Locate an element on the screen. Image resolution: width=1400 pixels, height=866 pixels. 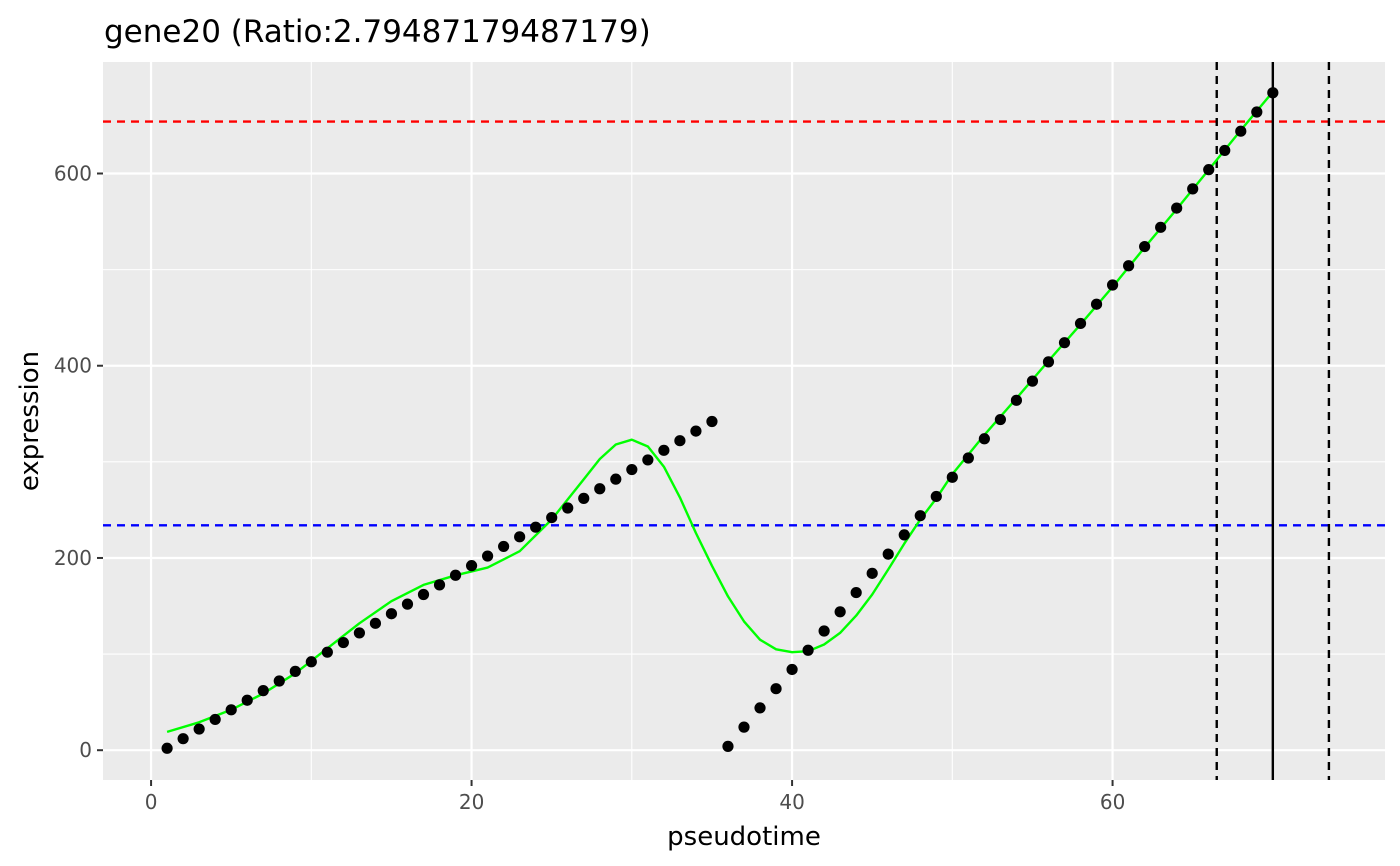
y-tick-label: 600 is located at coordinates (73, 173).